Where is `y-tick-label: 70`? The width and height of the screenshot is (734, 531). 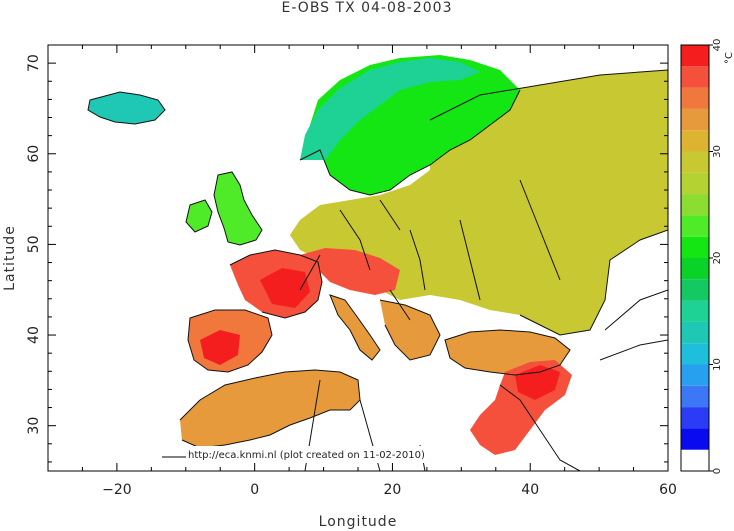
y-tick-label: 70 is located at coordinates (34, 63).